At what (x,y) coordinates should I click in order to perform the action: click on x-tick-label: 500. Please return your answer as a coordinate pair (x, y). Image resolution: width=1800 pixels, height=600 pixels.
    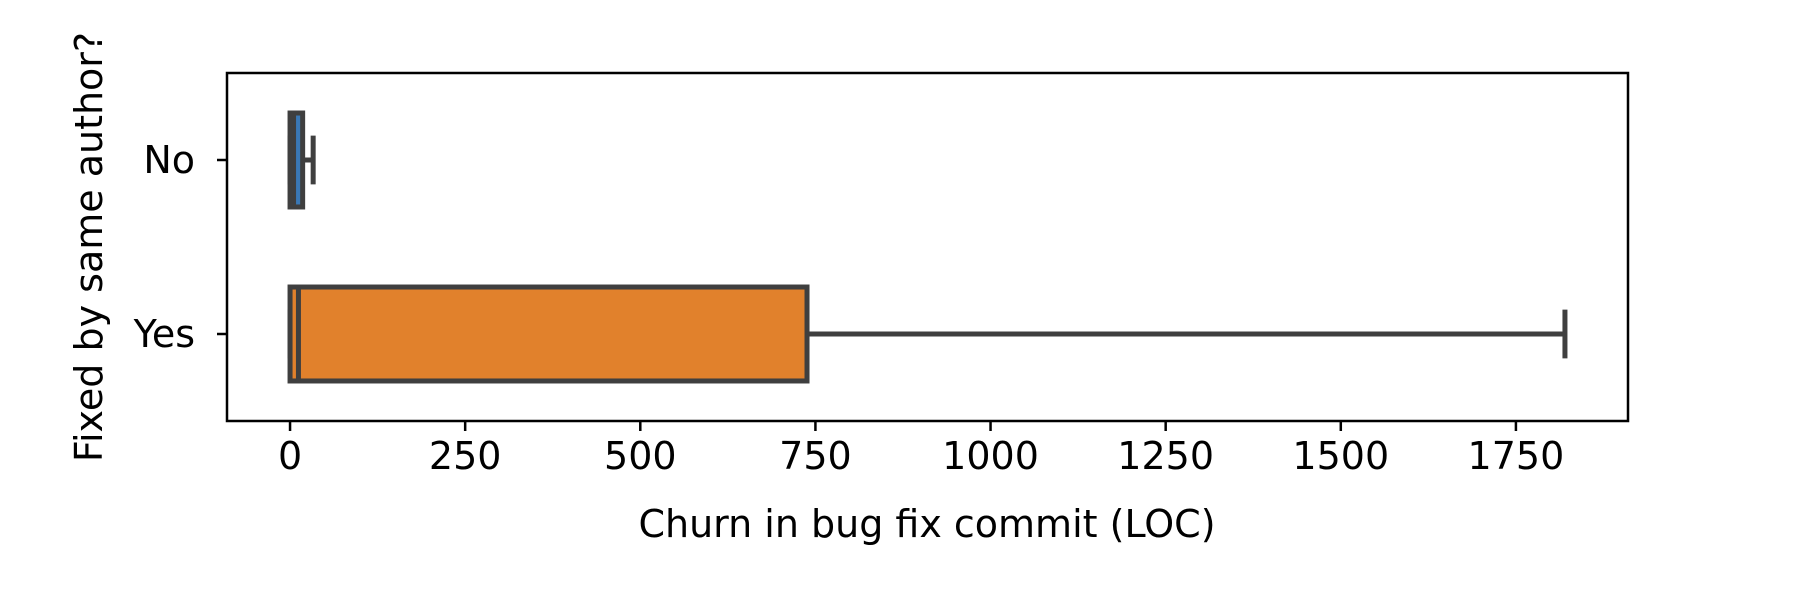
    Looking at the image, I should click on (640, 456).